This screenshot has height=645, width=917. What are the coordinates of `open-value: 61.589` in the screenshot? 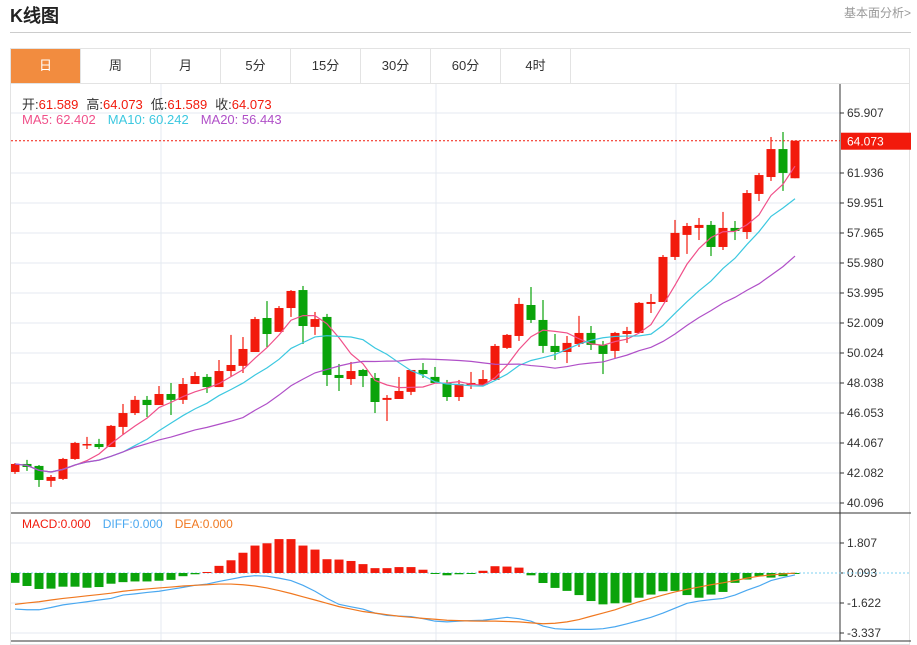 It's located at (58, 104).